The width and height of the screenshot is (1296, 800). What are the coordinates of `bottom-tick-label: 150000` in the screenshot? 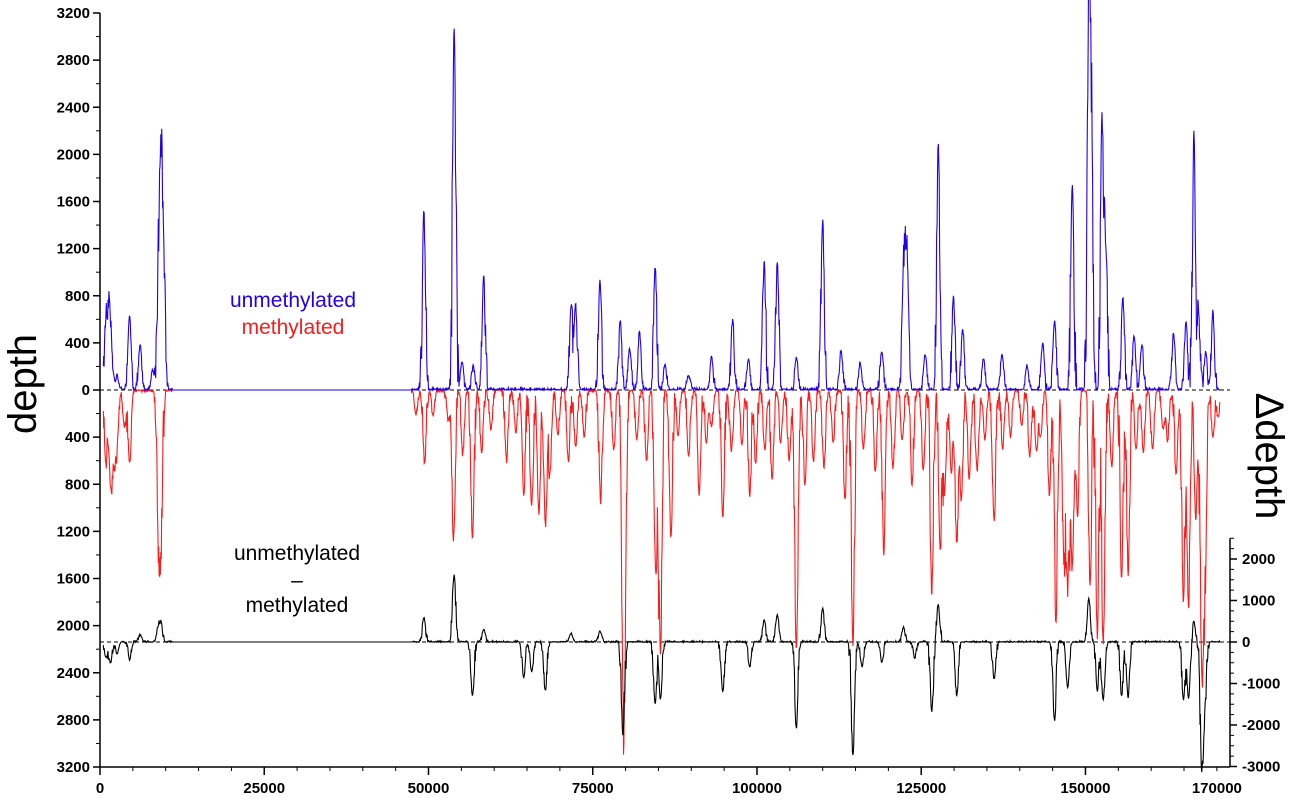 It's located at (1085, 788).